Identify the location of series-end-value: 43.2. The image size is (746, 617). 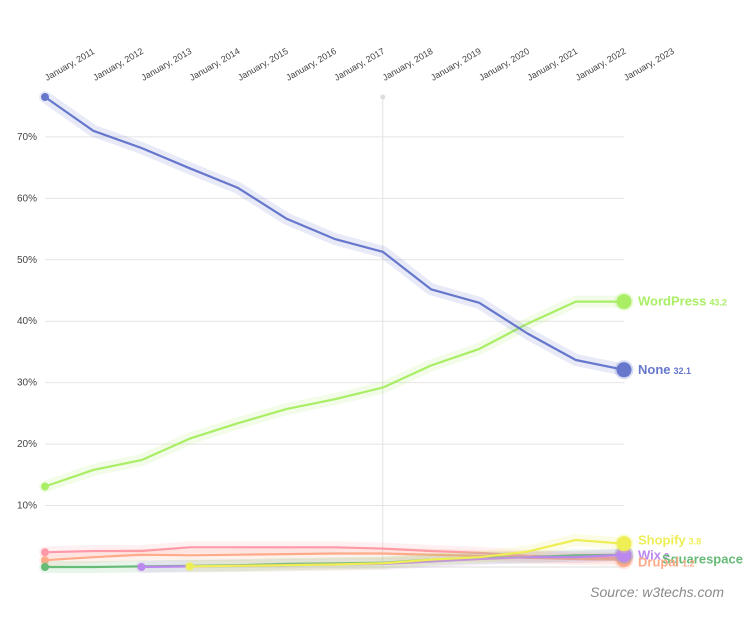
(718, 303).